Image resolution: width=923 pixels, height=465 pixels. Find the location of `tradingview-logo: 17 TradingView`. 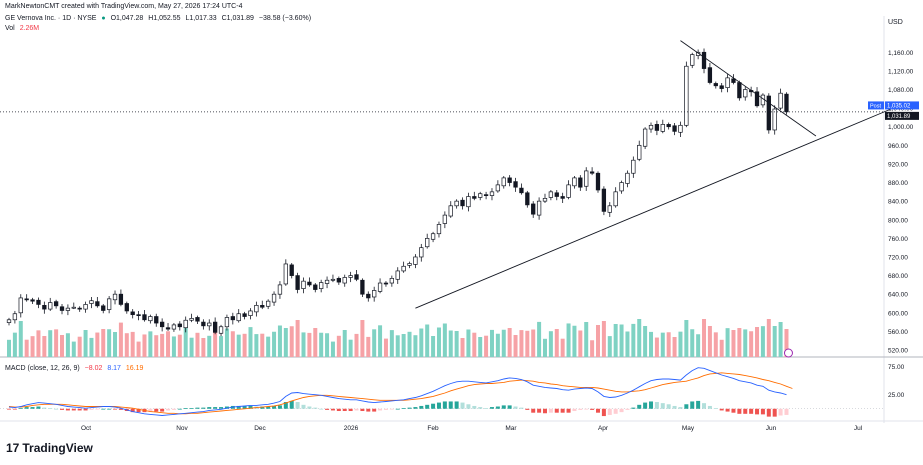

tradingview-logo: 17 TradingView is located at coordinates (49, 448).